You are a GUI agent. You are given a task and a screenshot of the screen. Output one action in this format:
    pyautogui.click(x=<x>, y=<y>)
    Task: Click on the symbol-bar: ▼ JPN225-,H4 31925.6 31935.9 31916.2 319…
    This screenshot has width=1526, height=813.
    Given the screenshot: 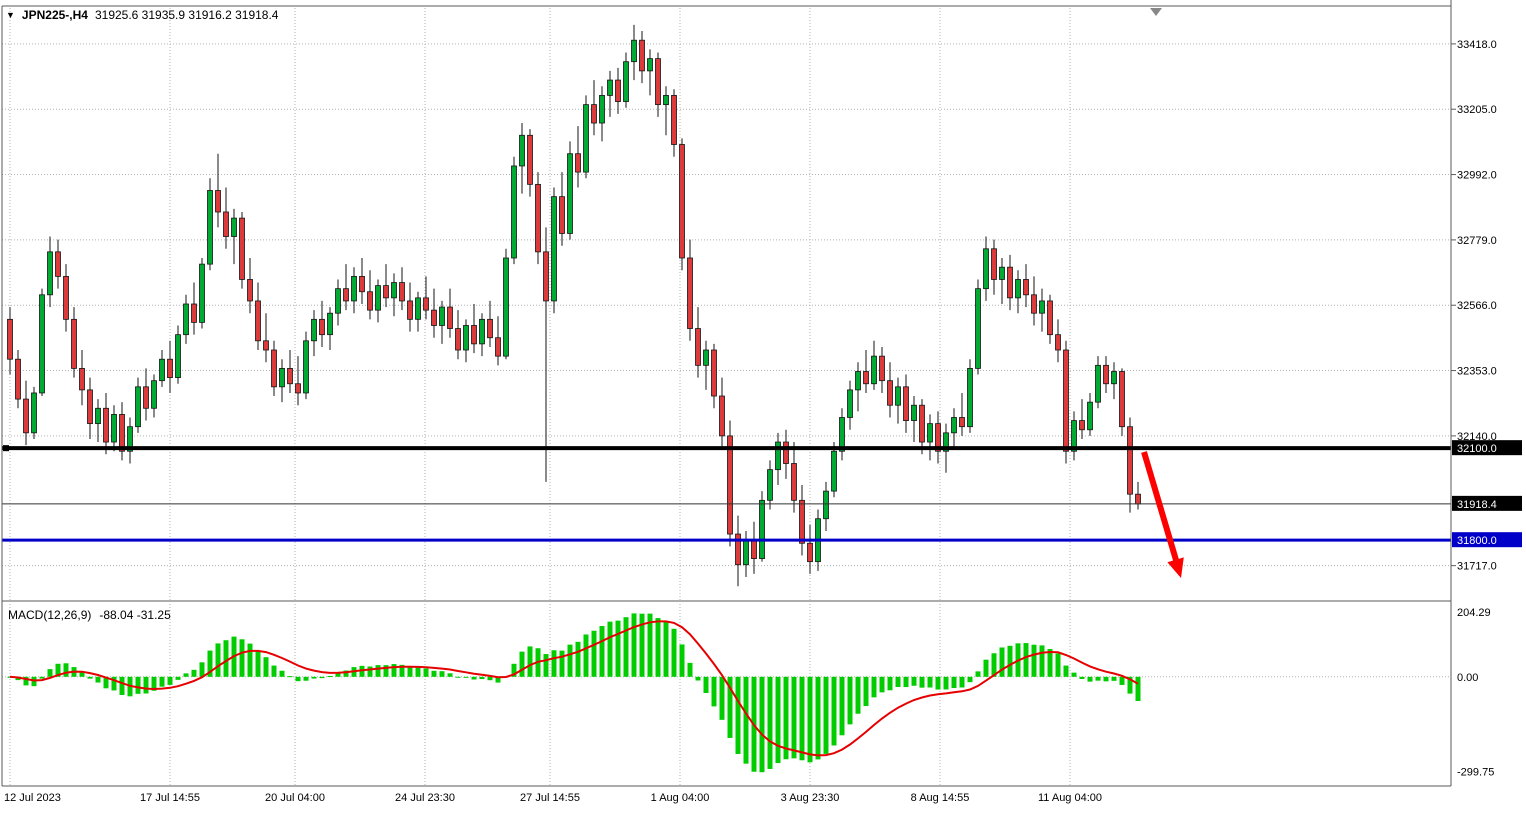 What is the action you would take?
    pyautogui.click(x=142, y=15)
    